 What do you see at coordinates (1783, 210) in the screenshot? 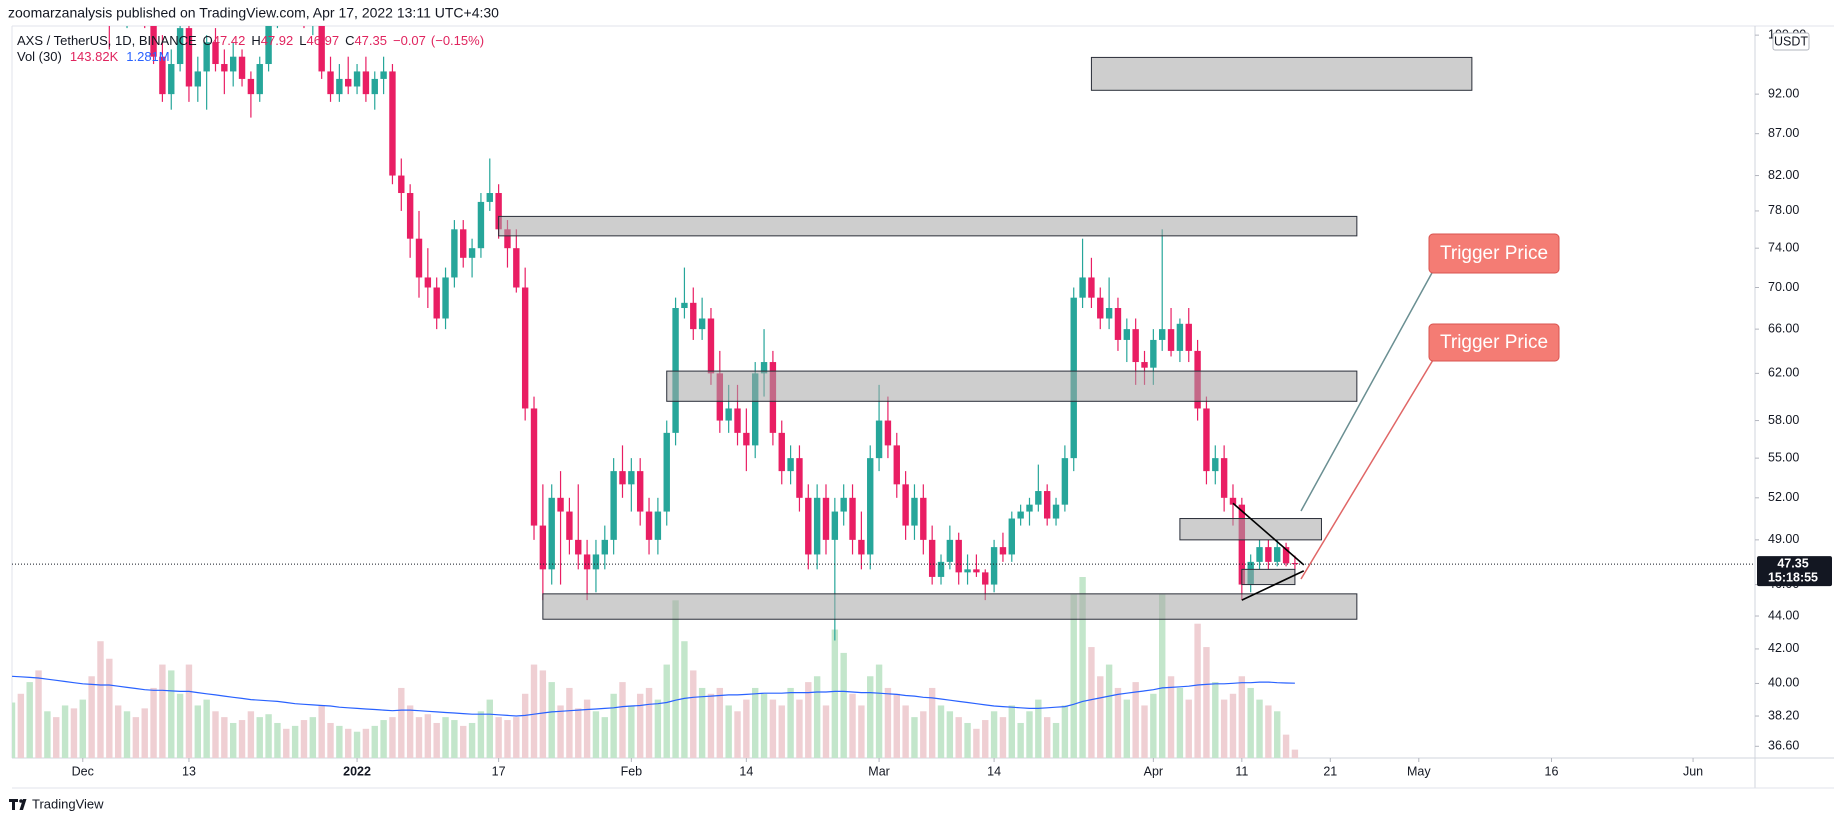
I see `y-tick-label: 78.00` at bounding box center [1783, 210].